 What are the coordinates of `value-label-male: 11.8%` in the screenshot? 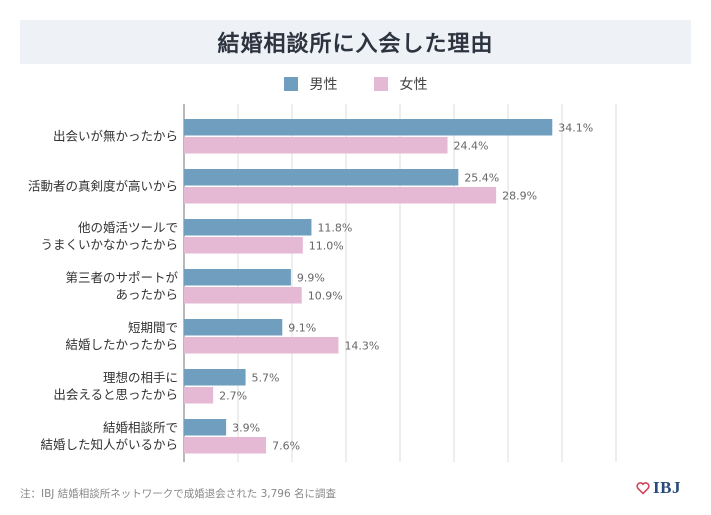 It's located at (334, 227).